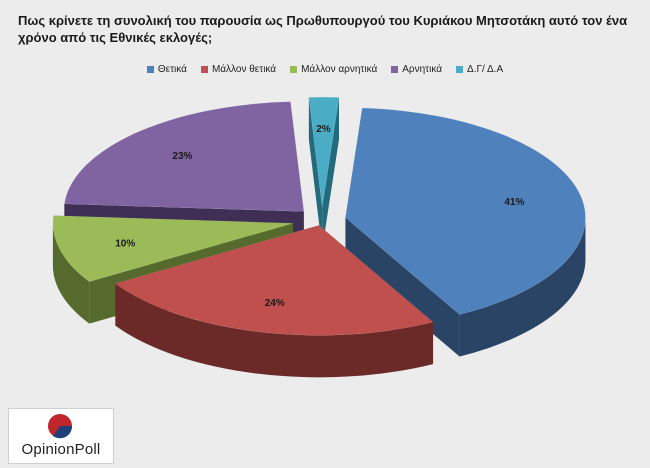 The width and height of the screenshot is (650, 468). What do you see at coordinates (60, 426) in the screenshot?
I see `logo-mark-icon` at bounding box center [60, 426].